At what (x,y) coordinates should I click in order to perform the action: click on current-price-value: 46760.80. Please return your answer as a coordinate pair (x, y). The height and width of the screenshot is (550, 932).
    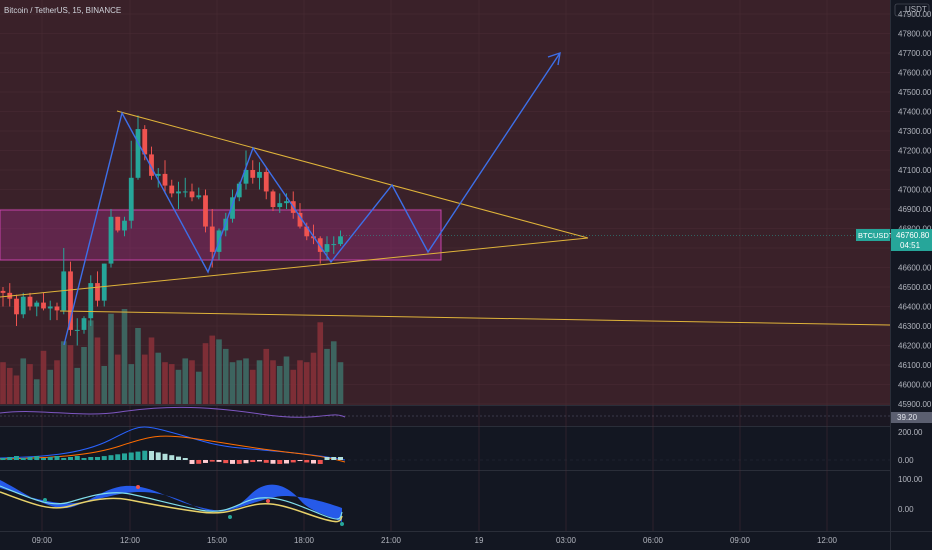
    Looking at the image, I should click on (913, 235).